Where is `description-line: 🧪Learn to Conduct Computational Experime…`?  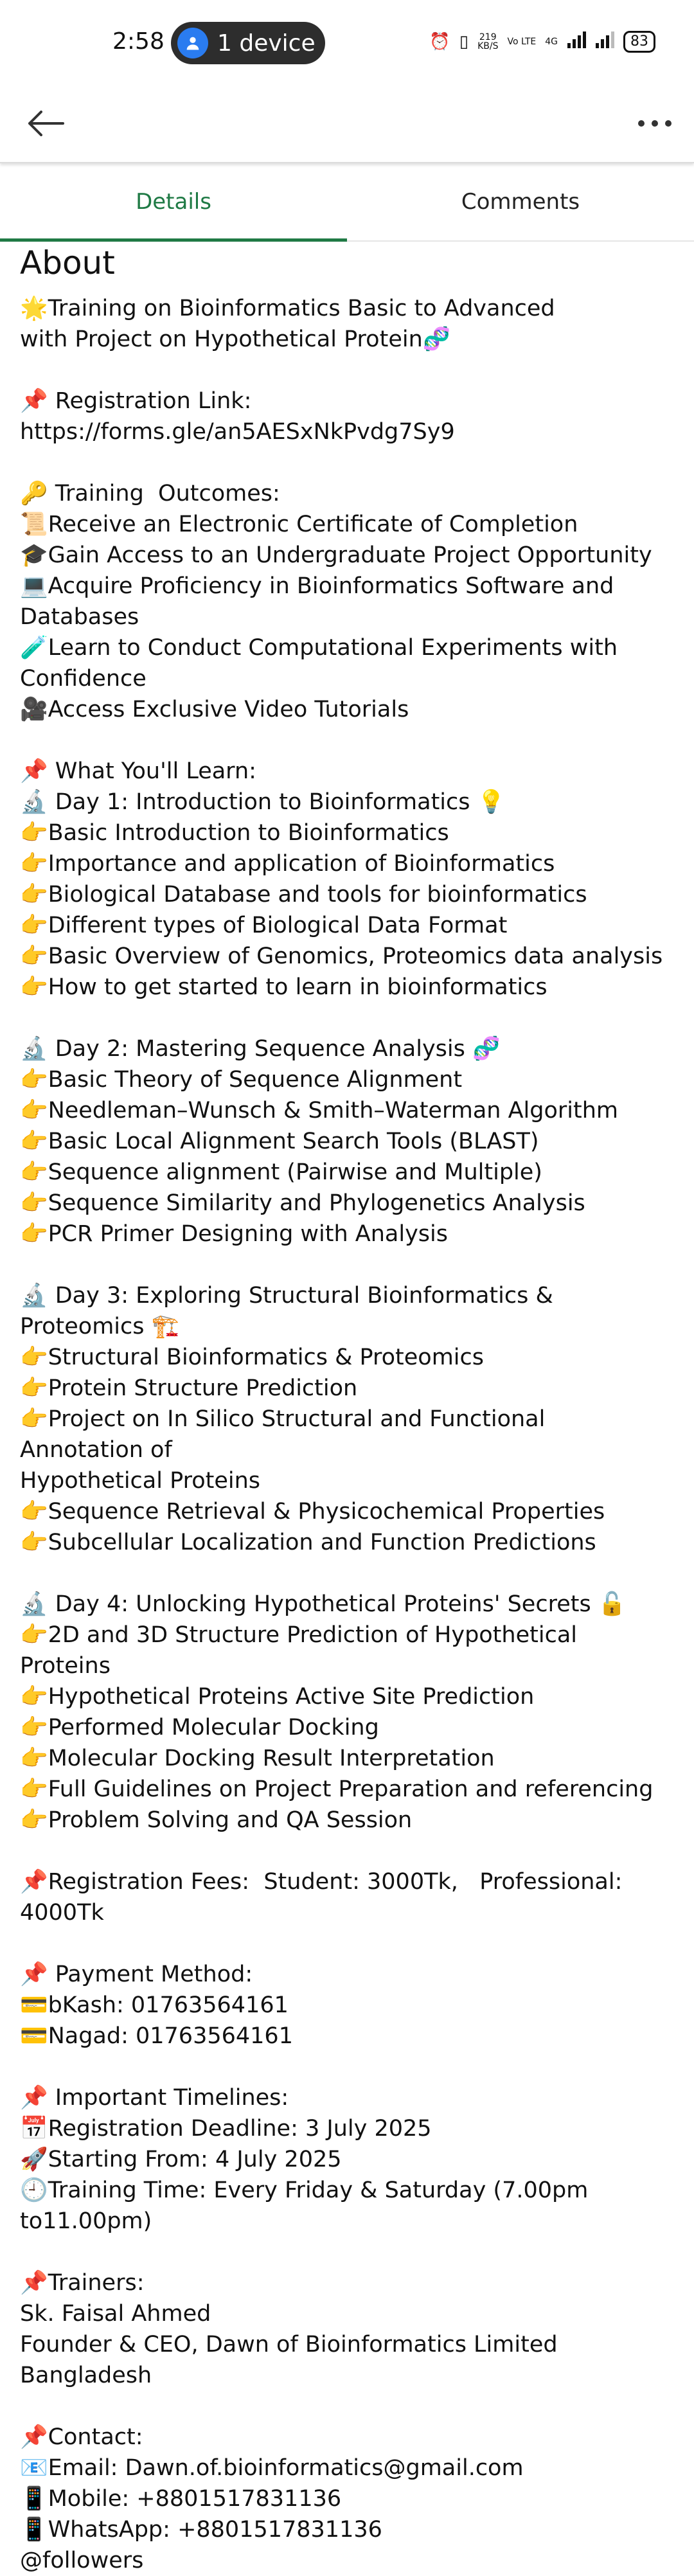 description-line: 🧪Learn to Conduct Computational Experime… is located at coordinates (319, 648).